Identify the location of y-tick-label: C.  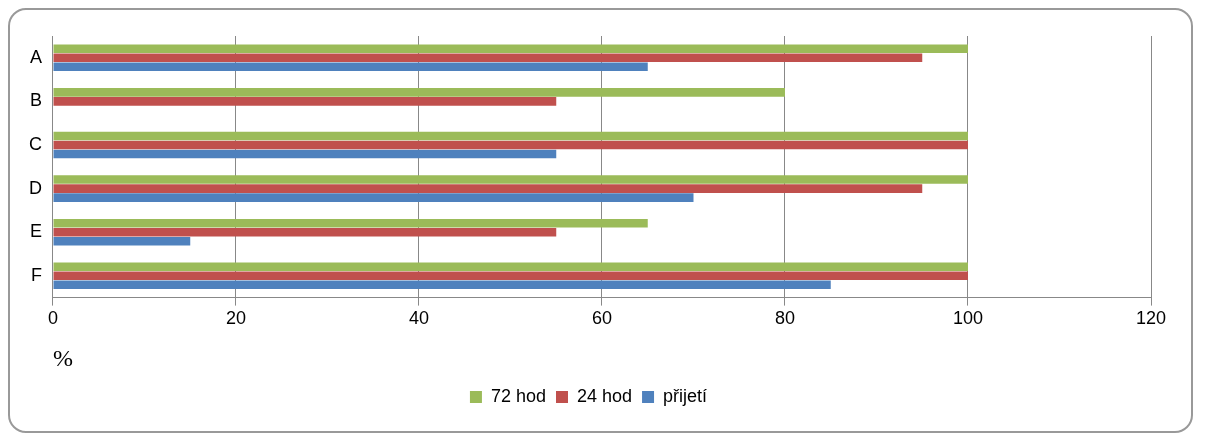
(35, 143).